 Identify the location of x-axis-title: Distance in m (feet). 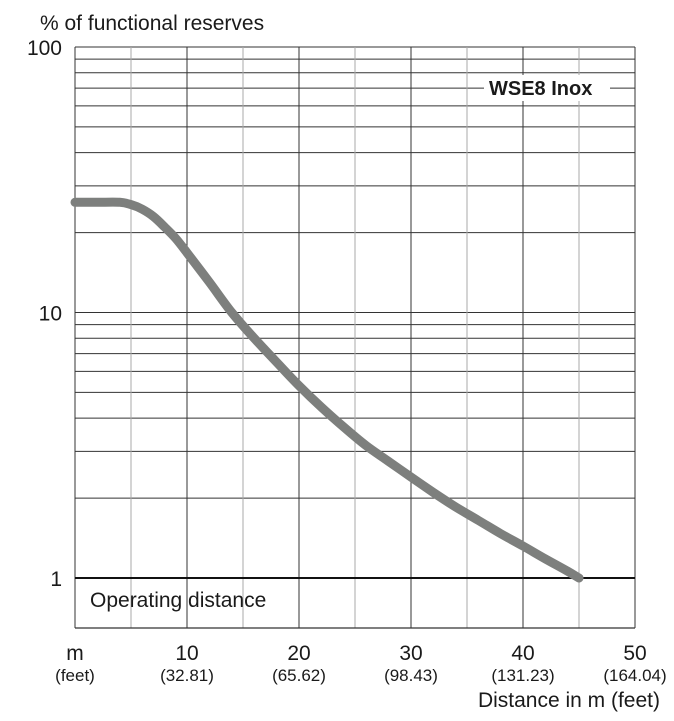
(569, 700).